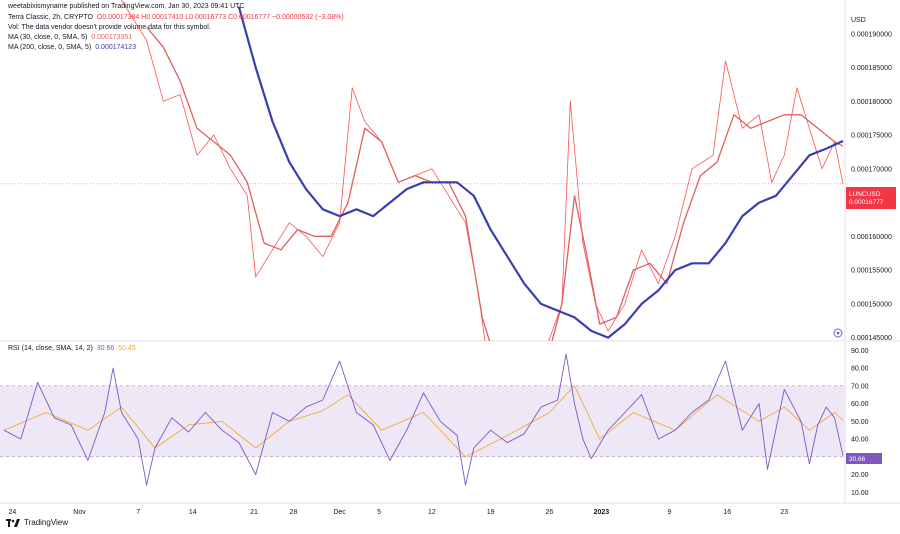 Image resolution: width=900 pixels, height=534 pixels. I want to click on date-tick-label: 16, so click(727, 512).